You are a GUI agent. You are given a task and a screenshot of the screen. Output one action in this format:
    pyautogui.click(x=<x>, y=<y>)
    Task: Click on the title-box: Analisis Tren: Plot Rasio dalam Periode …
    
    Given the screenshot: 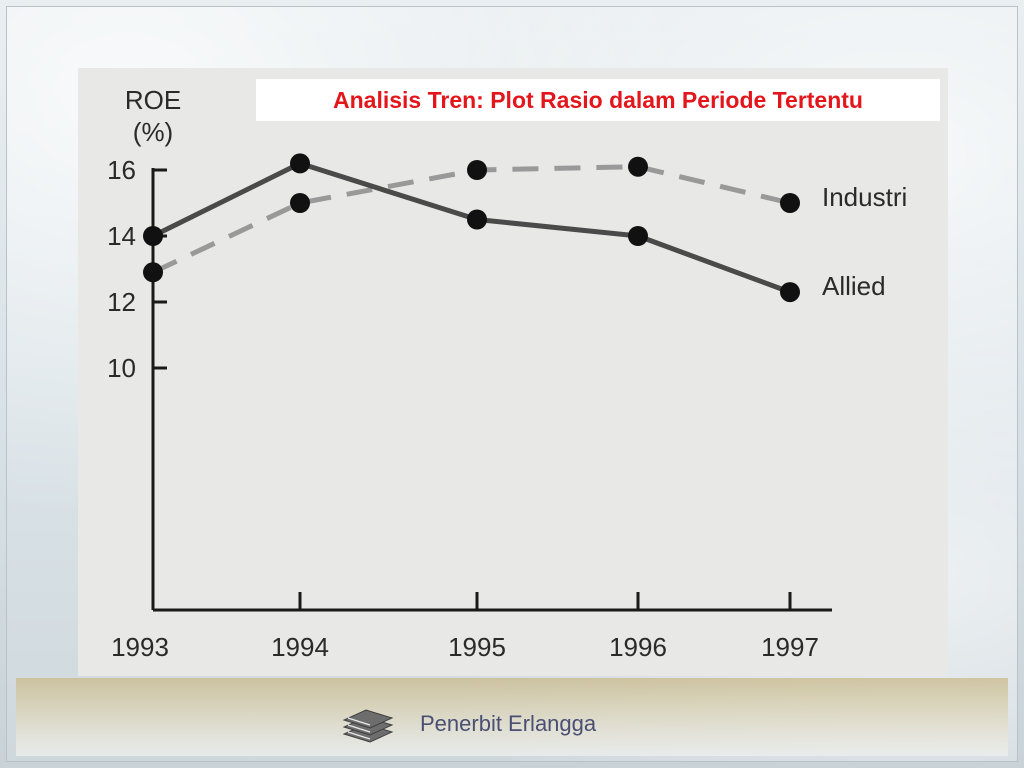 What is the action you would take?
    pyautogui.click(x=598, y=100)
    